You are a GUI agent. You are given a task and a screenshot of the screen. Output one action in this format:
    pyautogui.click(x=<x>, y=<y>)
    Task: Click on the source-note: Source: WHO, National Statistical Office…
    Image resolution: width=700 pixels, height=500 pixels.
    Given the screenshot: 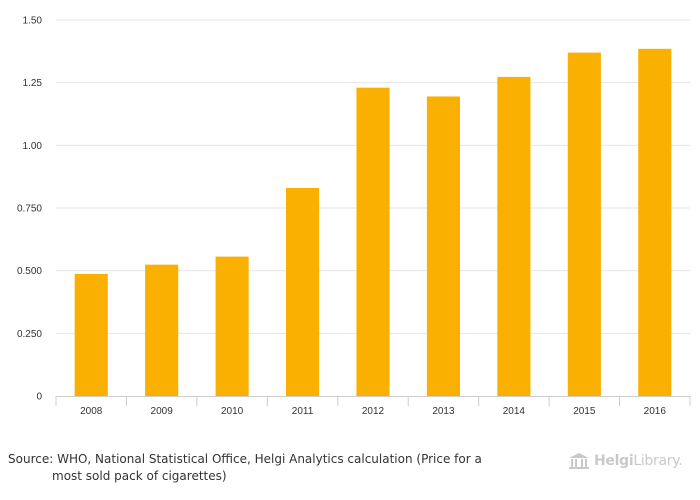 What is the action you would take?
    pyautogui.click(x=268, y=468)
    